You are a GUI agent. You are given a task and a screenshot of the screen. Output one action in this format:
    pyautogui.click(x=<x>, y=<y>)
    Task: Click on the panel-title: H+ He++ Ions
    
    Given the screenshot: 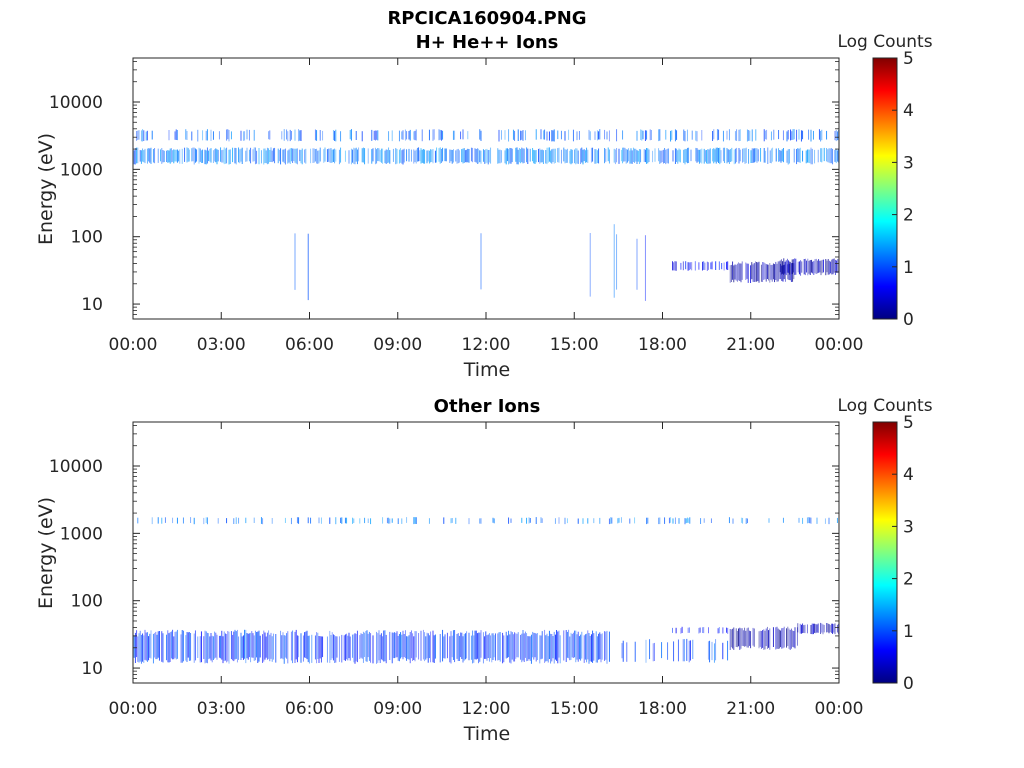 What is the action you would take?
    pyautogui.click(x=487, y=42)
    